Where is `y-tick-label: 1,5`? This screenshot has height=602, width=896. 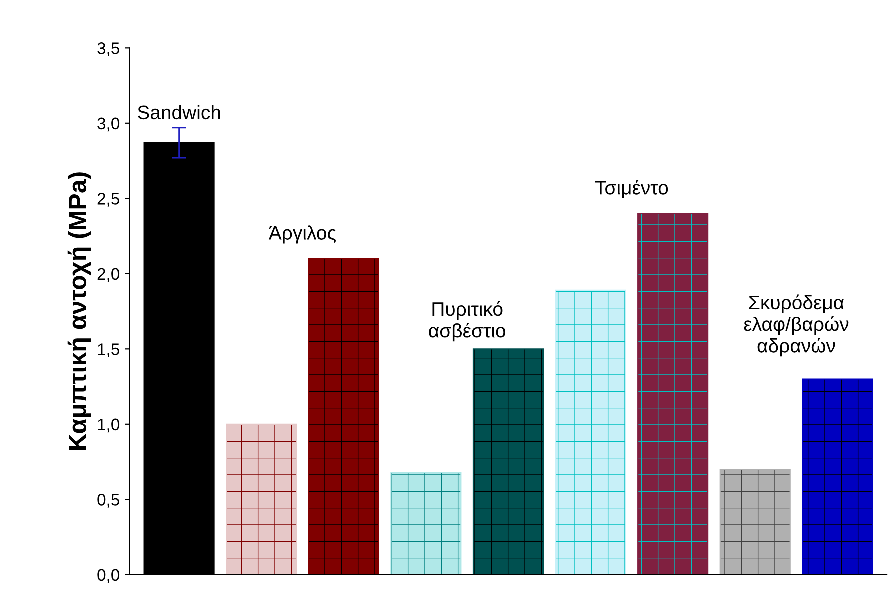
y-tick-label: 1,5 is located at coordinates (109, 351).